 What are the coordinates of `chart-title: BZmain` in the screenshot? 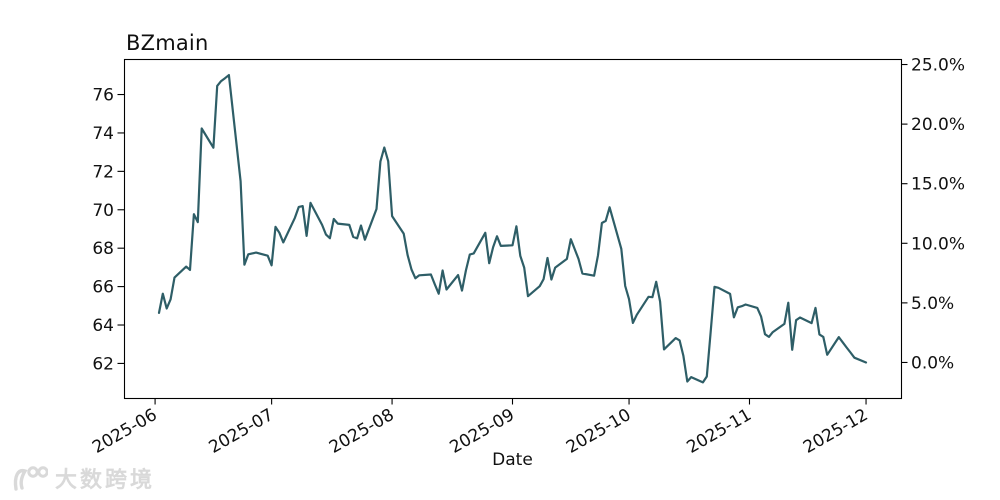 It's located at (167, 43).